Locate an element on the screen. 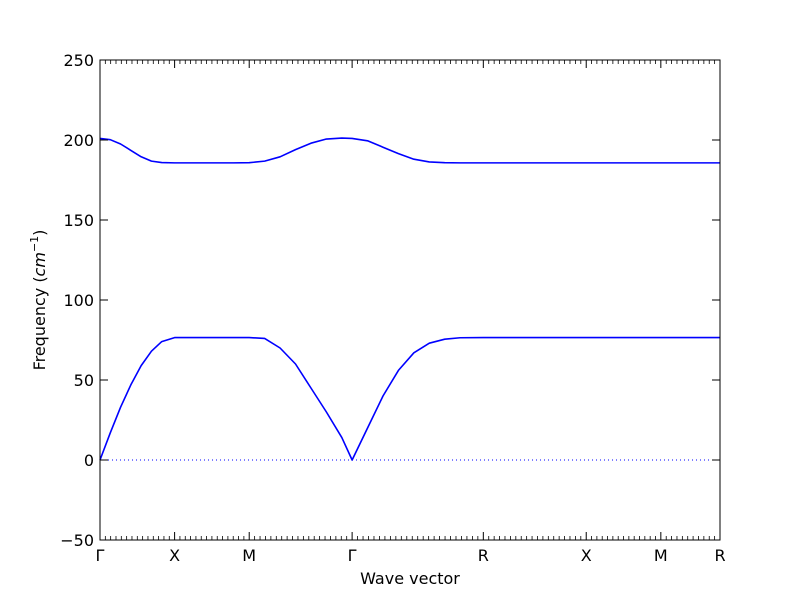  y-axis-label-text: Frequency is located at coordinates (39, 329).